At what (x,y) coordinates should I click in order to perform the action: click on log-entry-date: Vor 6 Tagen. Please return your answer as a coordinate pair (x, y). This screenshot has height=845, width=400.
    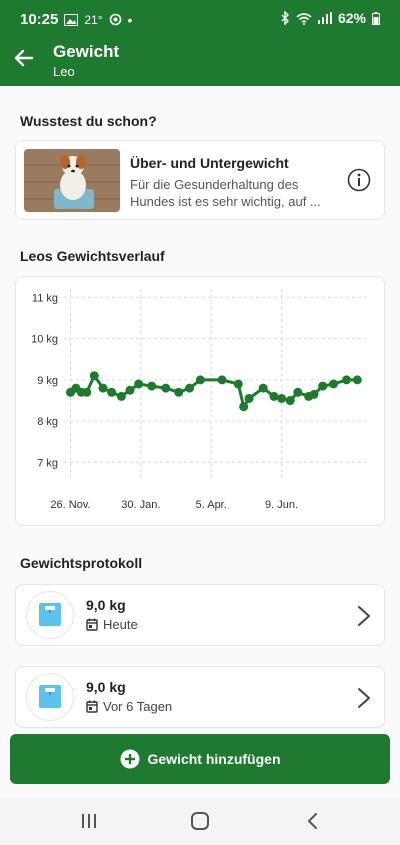
    Looking at the image, I should click on (138, 706).